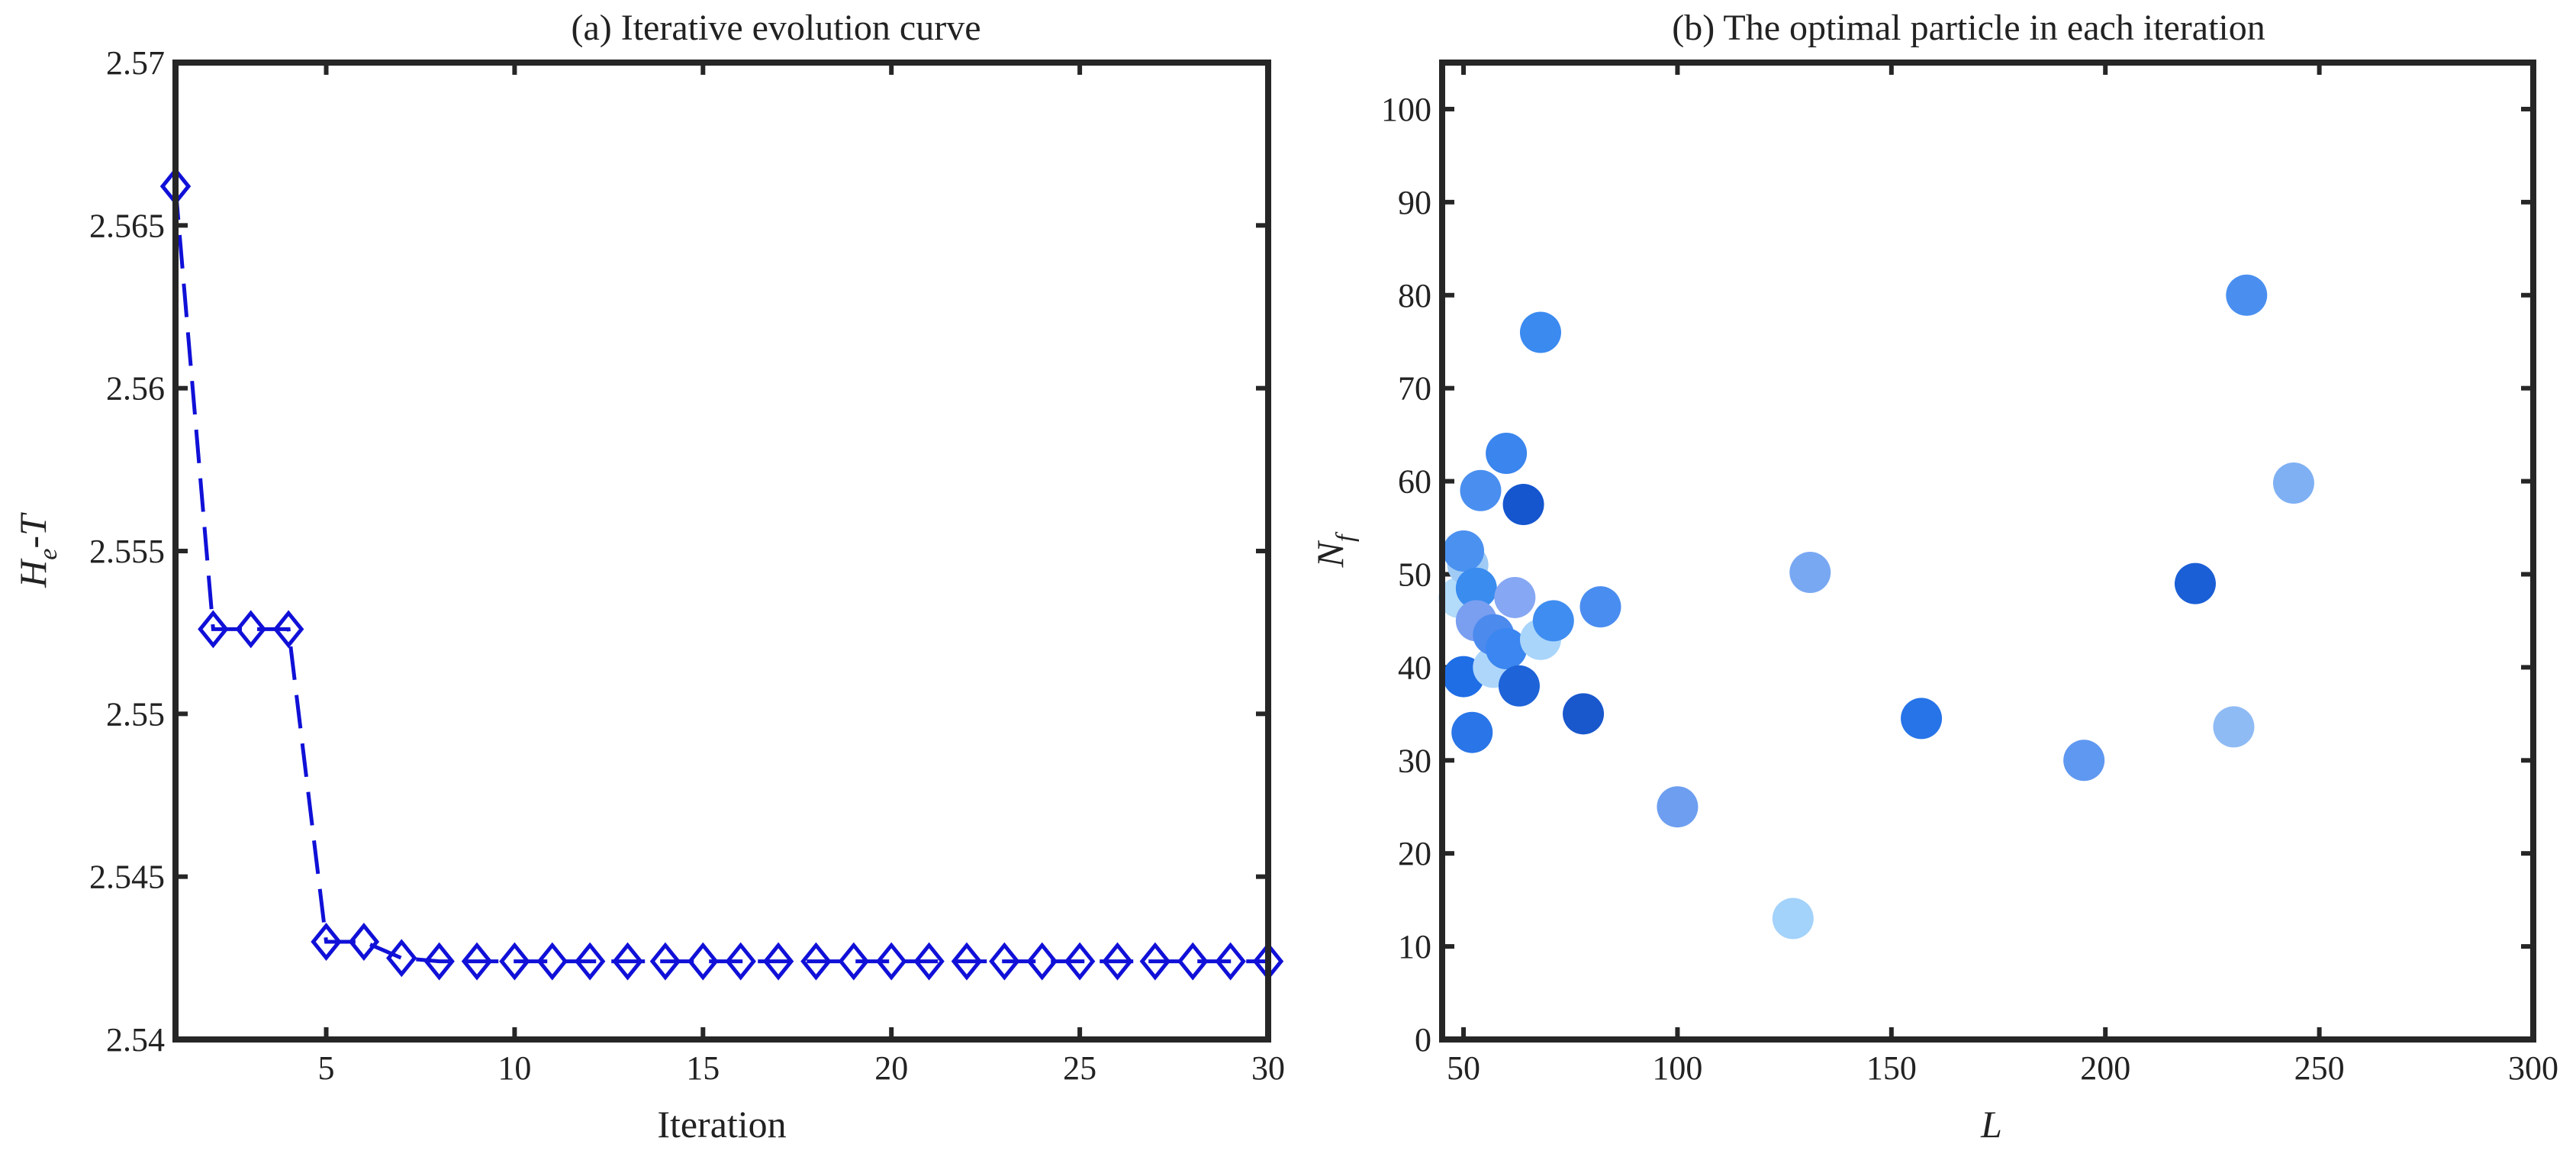 The height and width of the screenshot is (1157, 2576). What do you see at coordinates (2319, 1068) in the screenshot?
I see `panel-b-x-tick-label: 250` at bounding box center [2319, 1068].